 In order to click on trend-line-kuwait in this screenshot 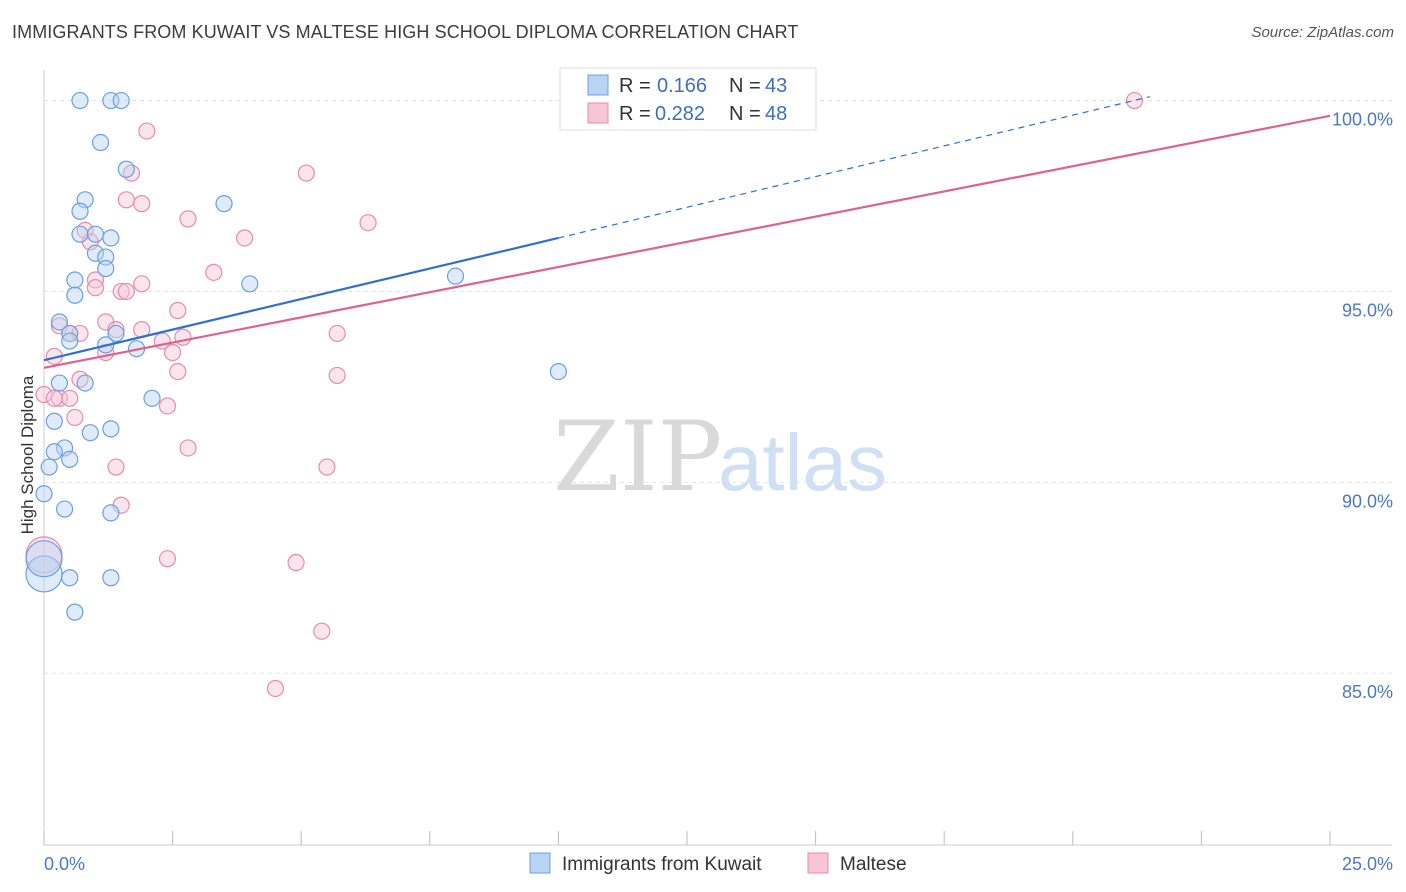, I will do `click(301, 299)`.